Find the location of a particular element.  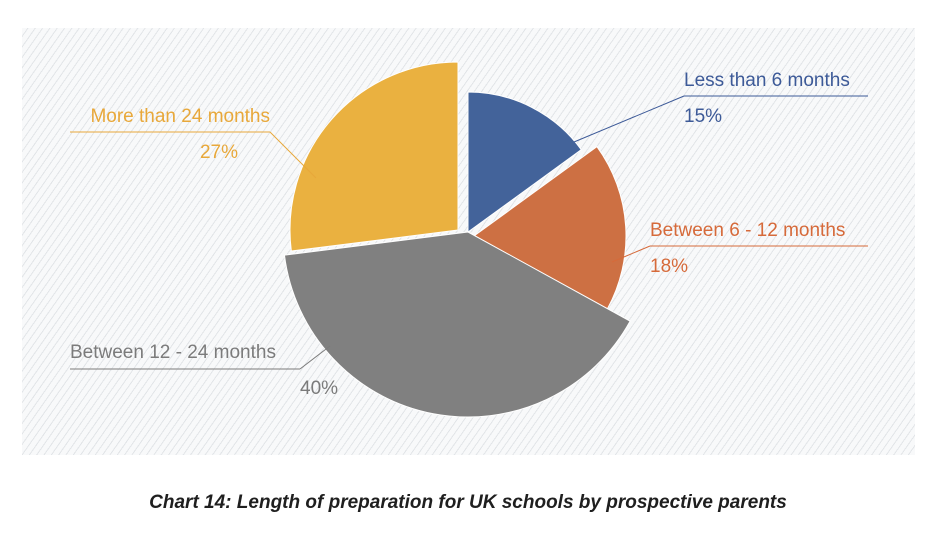

slice-label-between-12-24-months: Between 12 - 24 months is located at coordinates (173, 352).